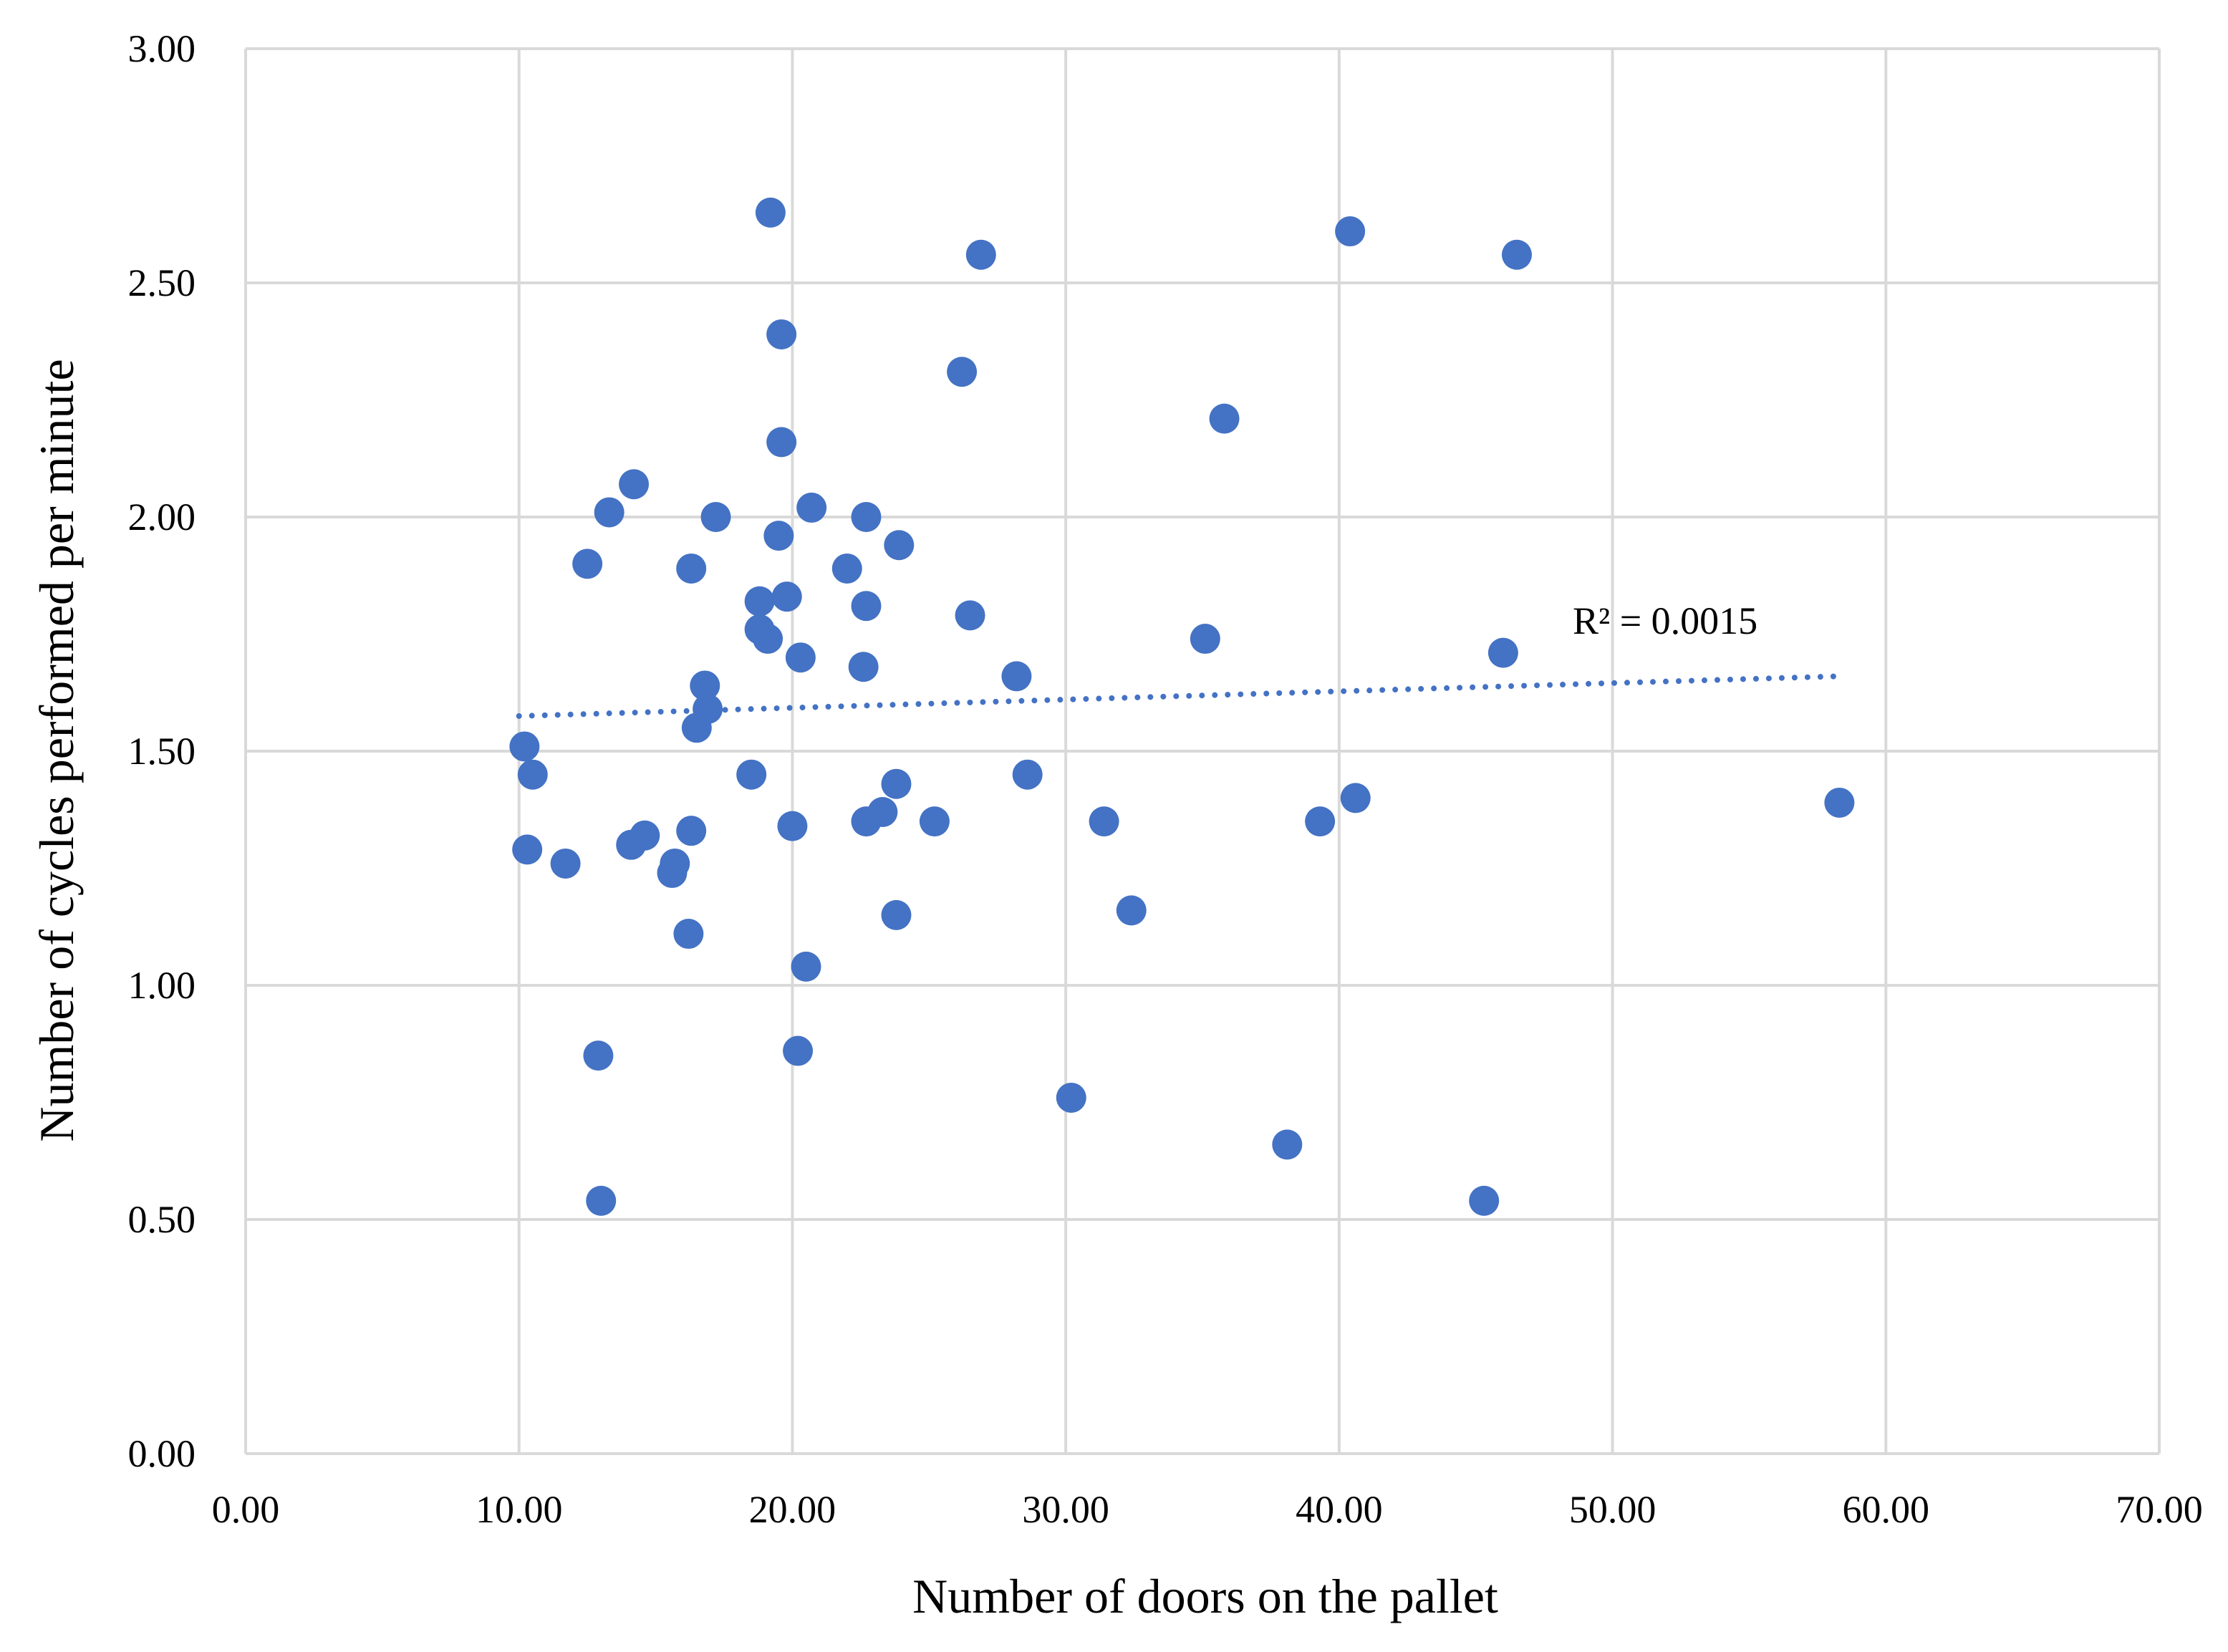  Describe the element at coordinates (1612, 1510) in the screenshot. I see `x-tick-label: 50.00` at that location.